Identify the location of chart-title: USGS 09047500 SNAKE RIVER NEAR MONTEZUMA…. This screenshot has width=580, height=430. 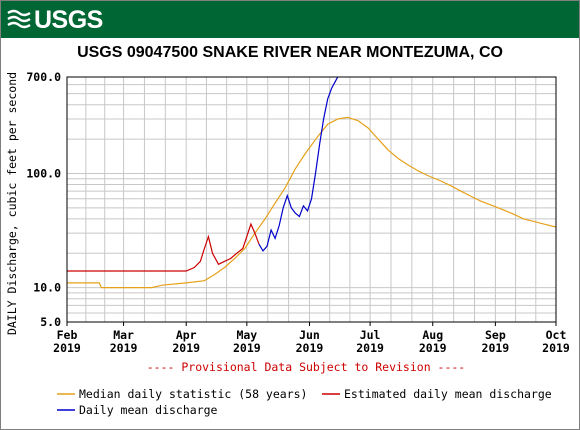
(290, 52).